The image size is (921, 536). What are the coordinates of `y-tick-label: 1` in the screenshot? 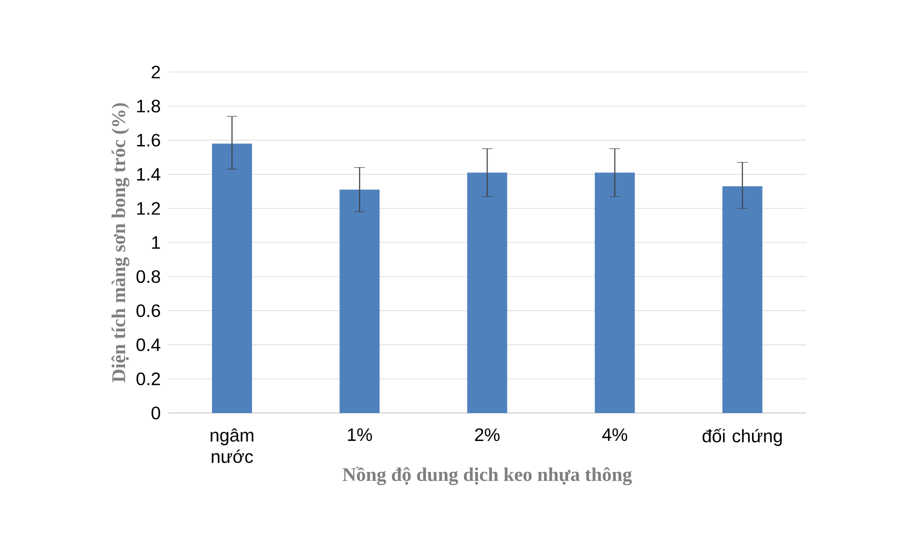 It's located at (156, 242).